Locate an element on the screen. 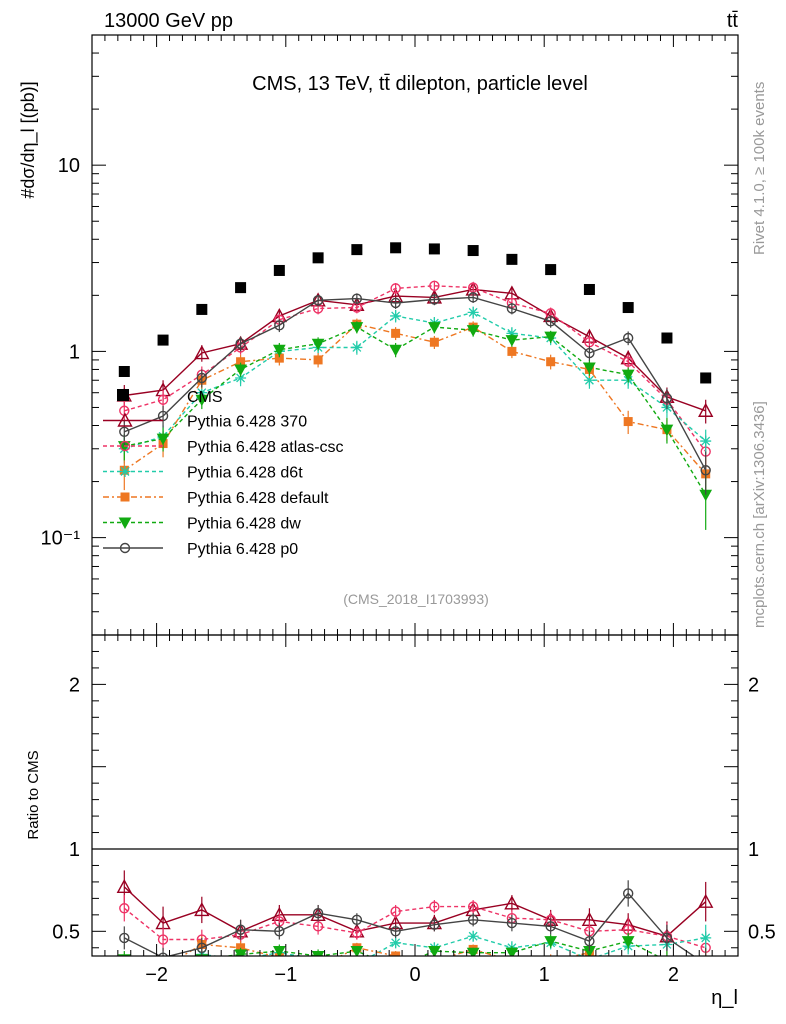  legend-label-pythia-6-428-370: Pythia 6.428 370 is located at coordinates (247, 422).